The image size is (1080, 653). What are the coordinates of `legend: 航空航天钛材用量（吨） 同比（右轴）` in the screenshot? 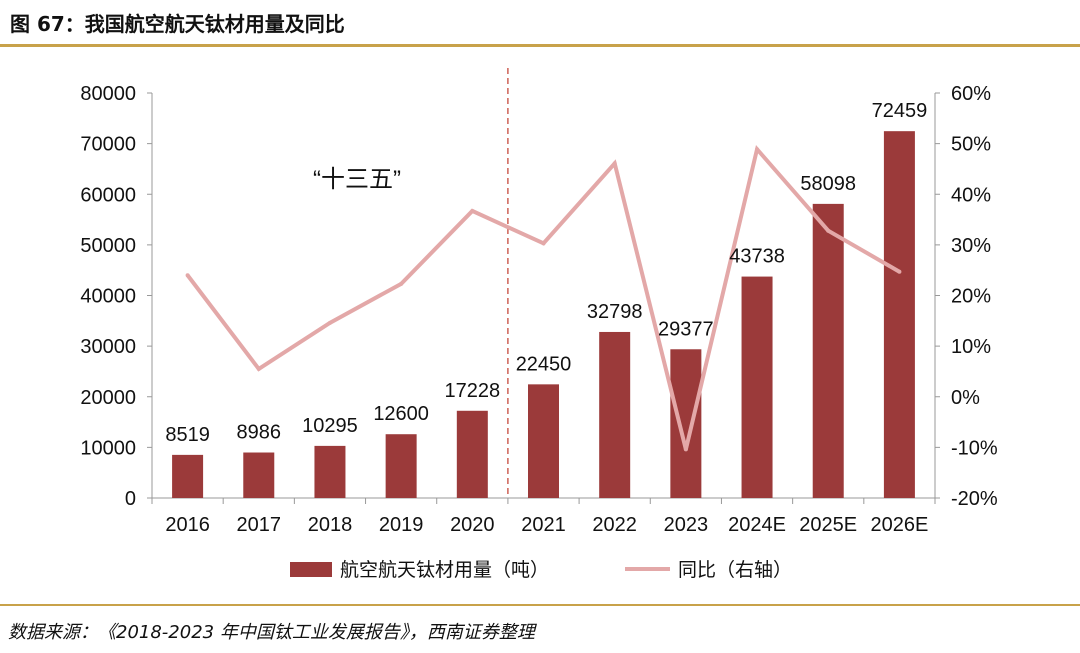 It's located at (541, 570).